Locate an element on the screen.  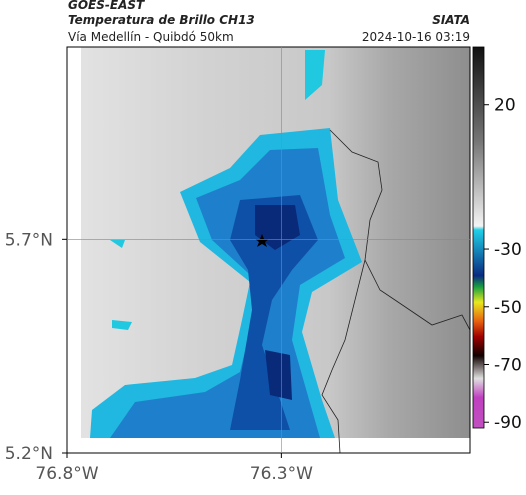
colorbar-tick-label: -50 is located at coordinates (508, 308).